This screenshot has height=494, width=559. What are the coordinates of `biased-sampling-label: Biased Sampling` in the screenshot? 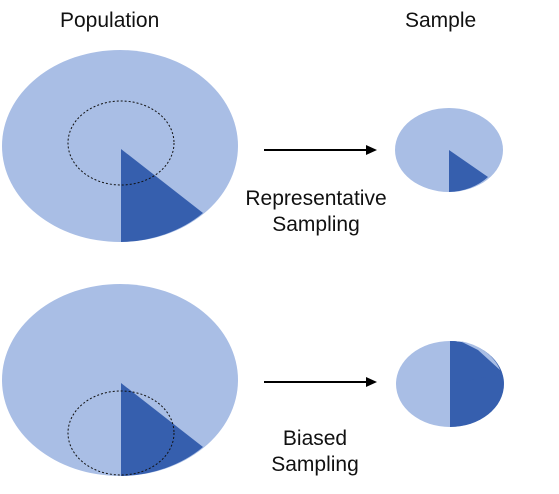 It's located at (315, 452).